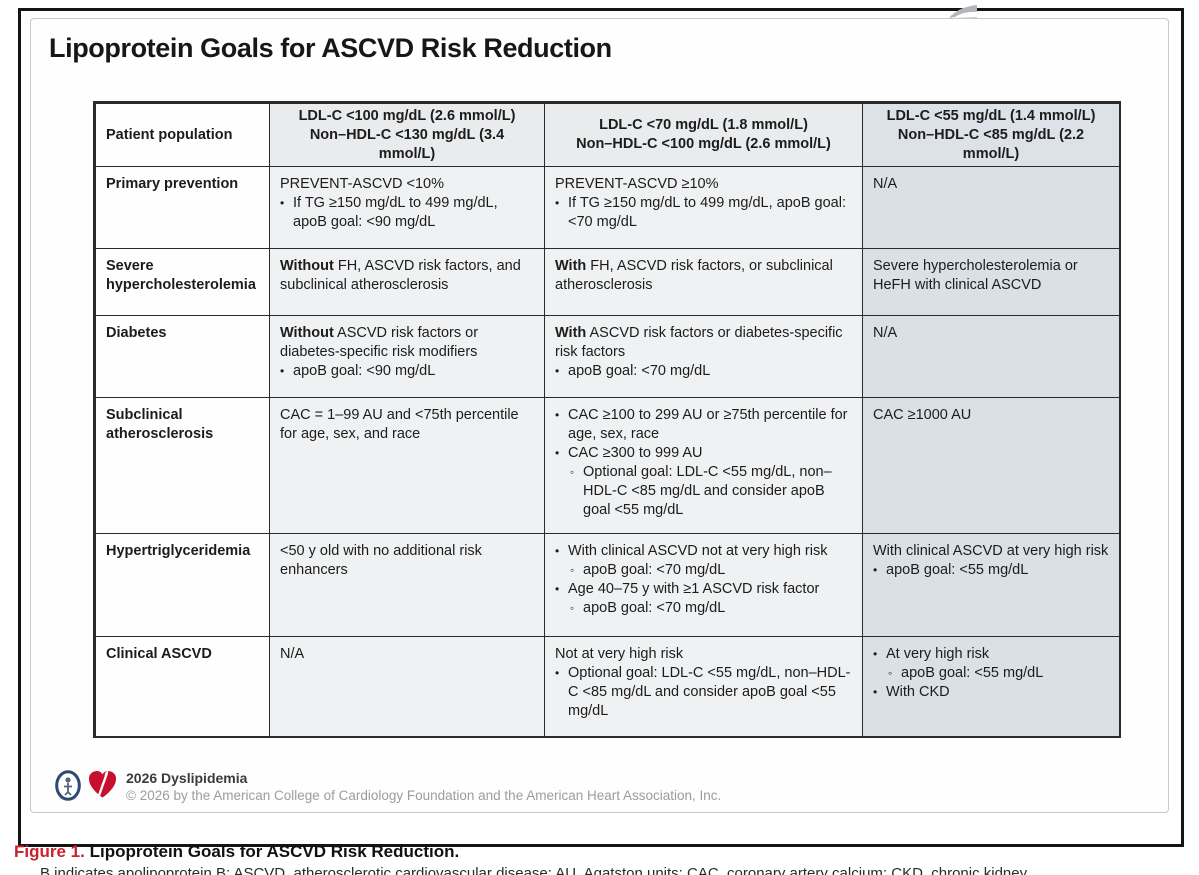  Describe the element at coordinates (182, 281) in the screenshot. I see `row-header: Severe hypercholesterolemia` at that location.